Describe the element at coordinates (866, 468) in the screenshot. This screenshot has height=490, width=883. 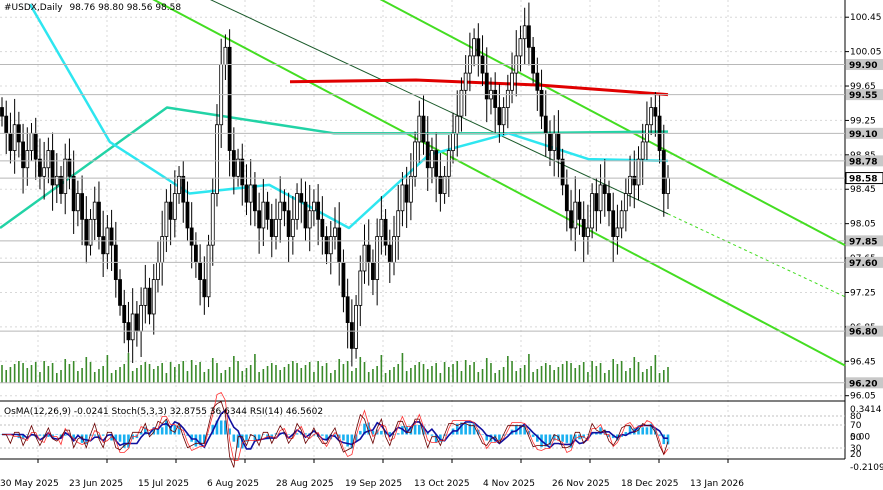
I see `indicator-tick-label: -0.2109` at that location.